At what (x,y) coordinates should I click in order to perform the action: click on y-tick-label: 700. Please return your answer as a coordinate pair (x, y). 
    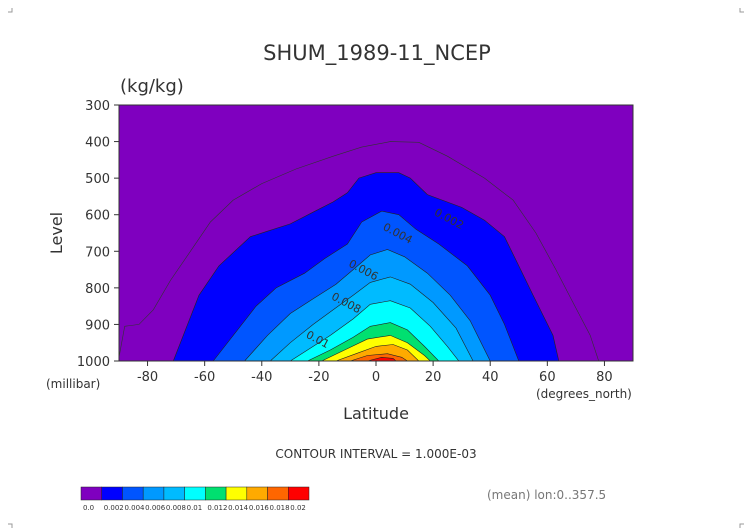
    Looking at the image, I should click on (97, 252).